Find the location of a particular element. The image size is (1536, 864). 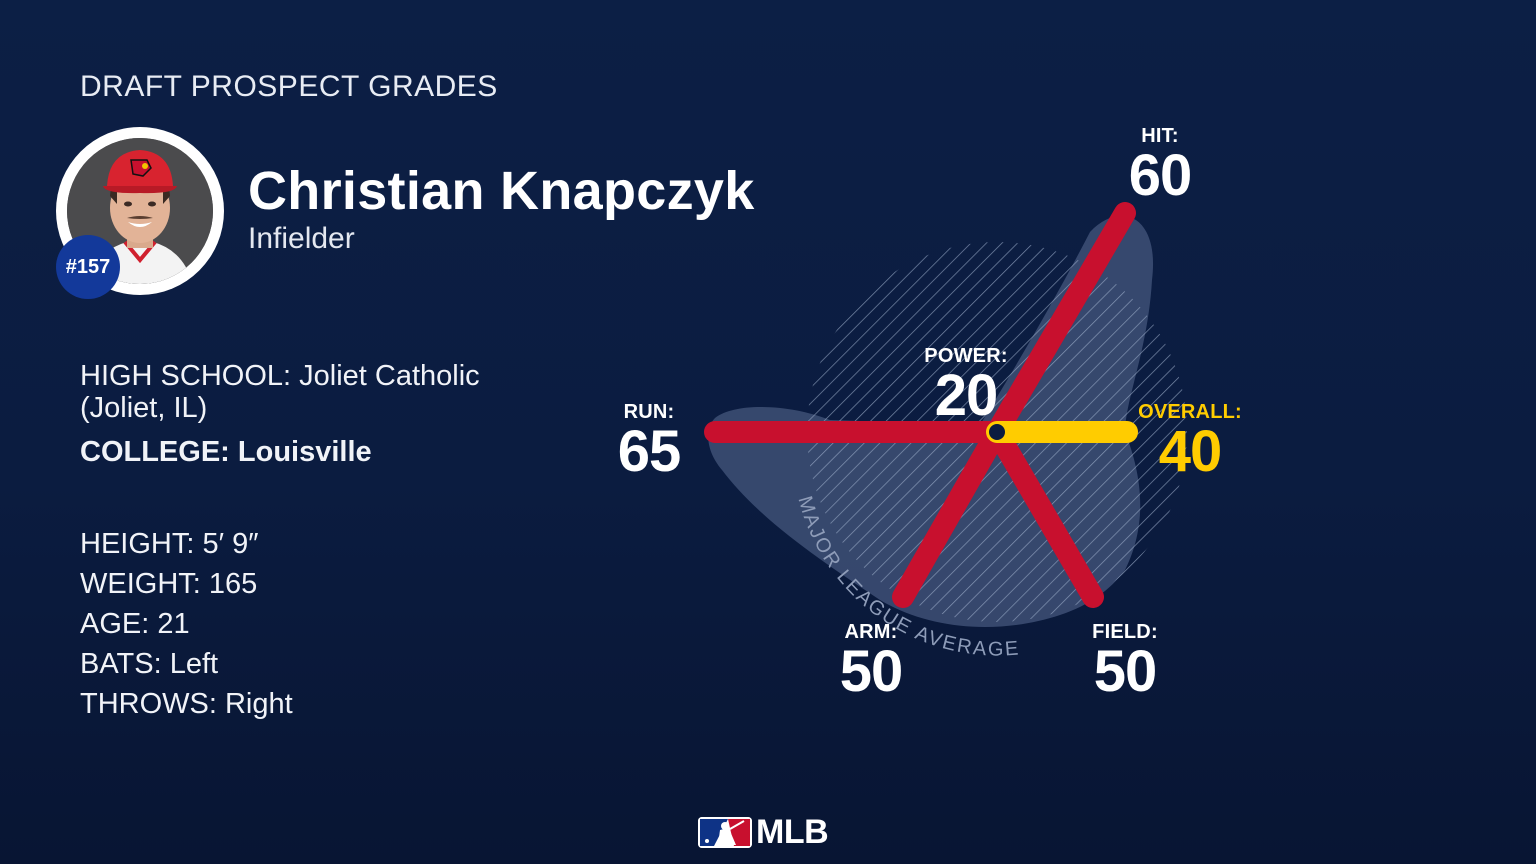

arm-bar is located at coordinates (950, 514).